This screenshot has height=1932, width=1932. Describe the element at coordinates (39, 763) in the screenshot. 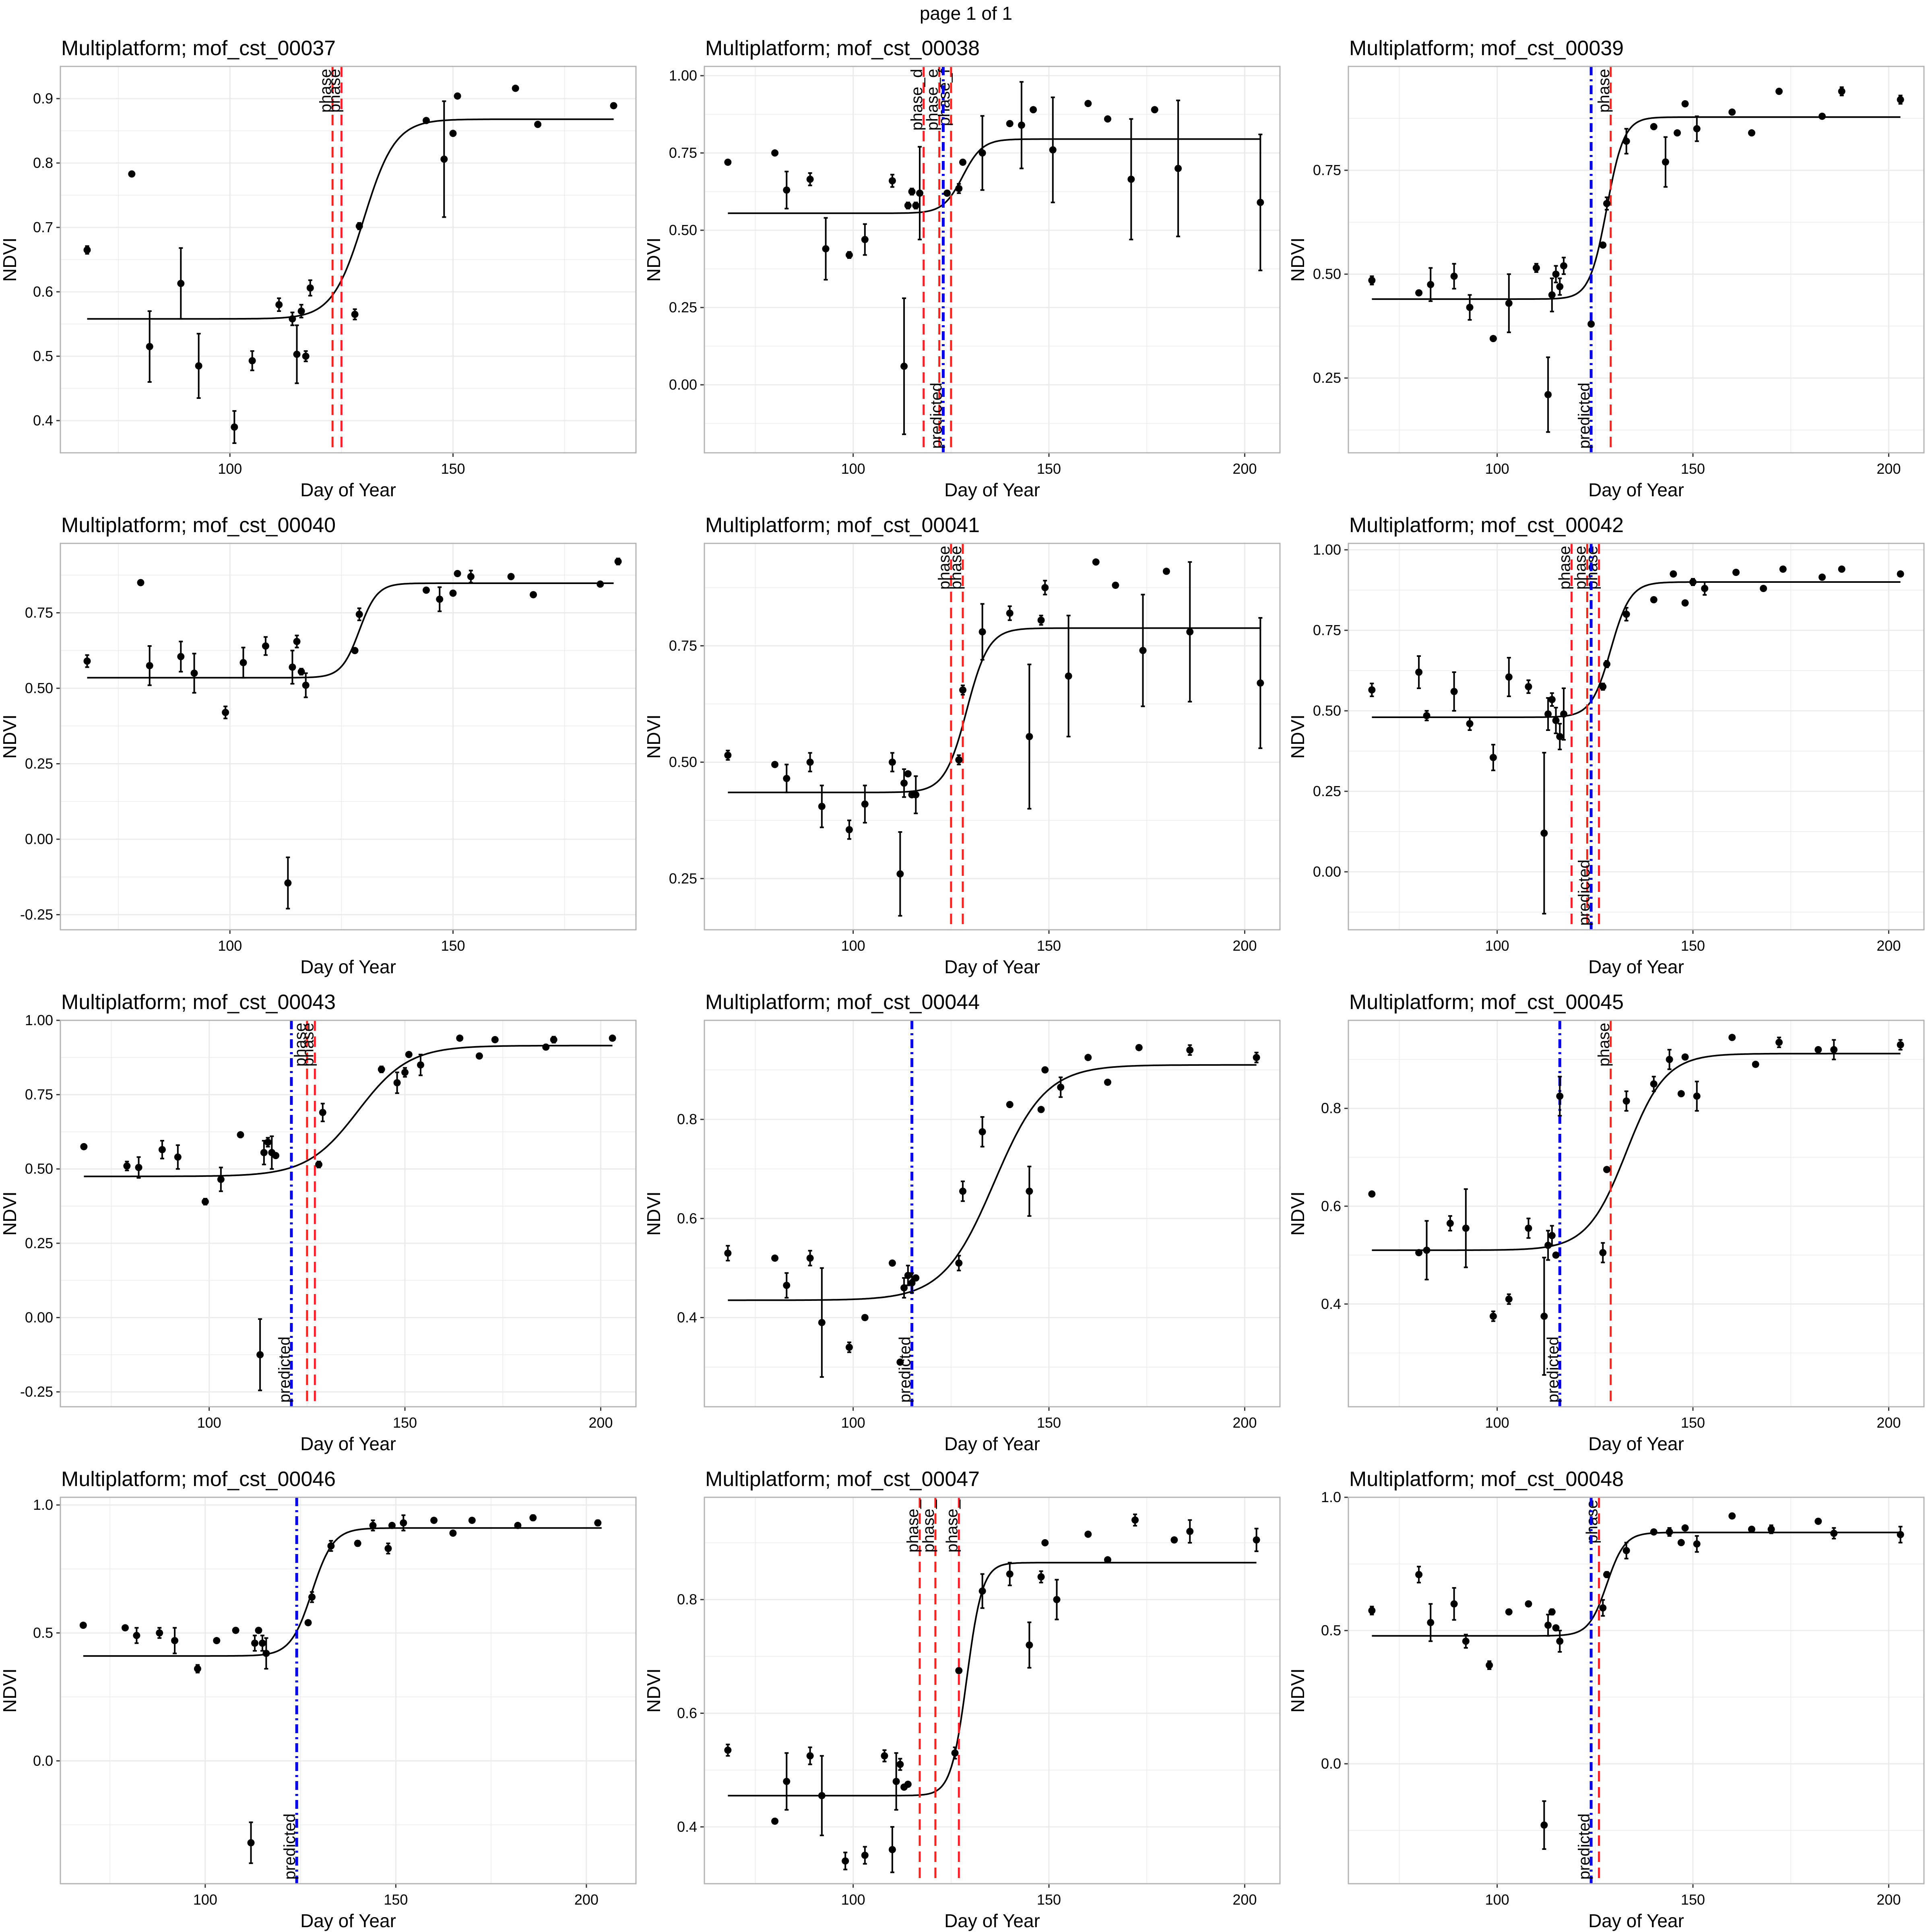

I see `y-tick-label: 0.25` at that location.